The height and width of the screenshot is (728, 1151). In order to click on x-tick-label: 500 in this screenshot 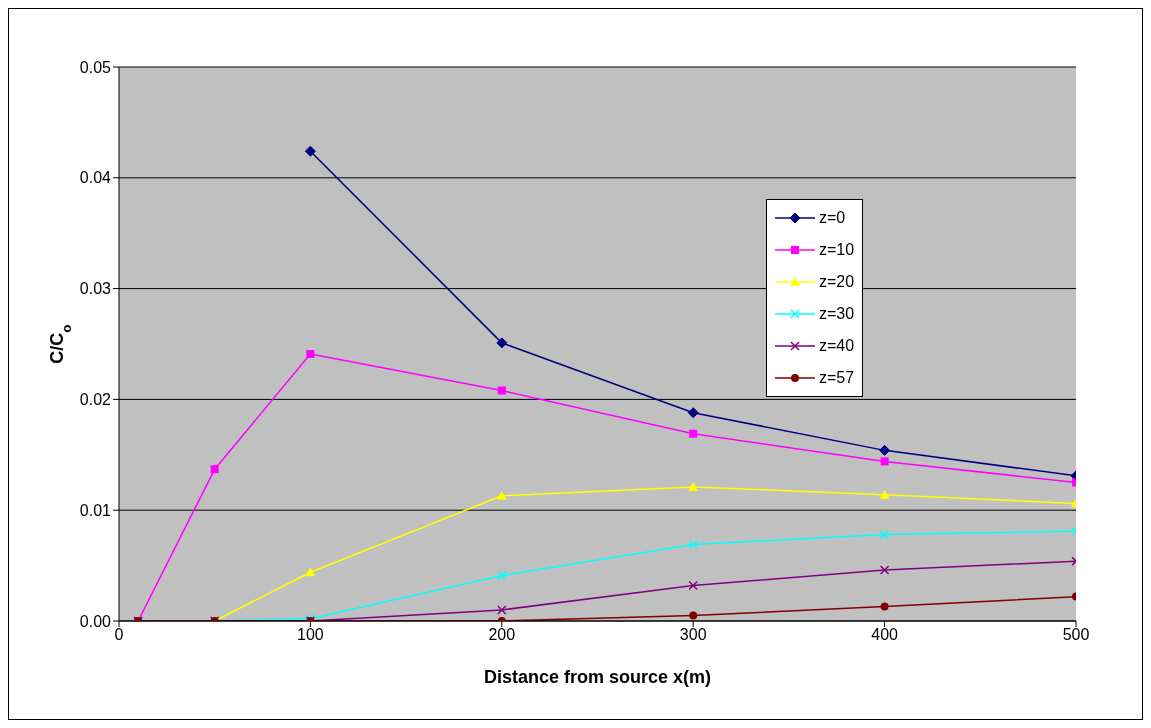, I will do `click(1076, 635)`.